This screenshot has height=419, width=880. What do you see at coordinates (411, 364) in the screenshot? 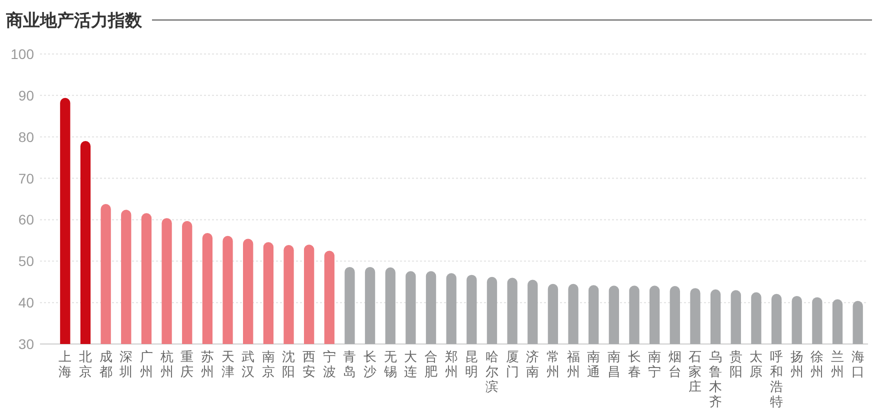
I see `x-tick-label: 大连` at bounding box center [411, 364].